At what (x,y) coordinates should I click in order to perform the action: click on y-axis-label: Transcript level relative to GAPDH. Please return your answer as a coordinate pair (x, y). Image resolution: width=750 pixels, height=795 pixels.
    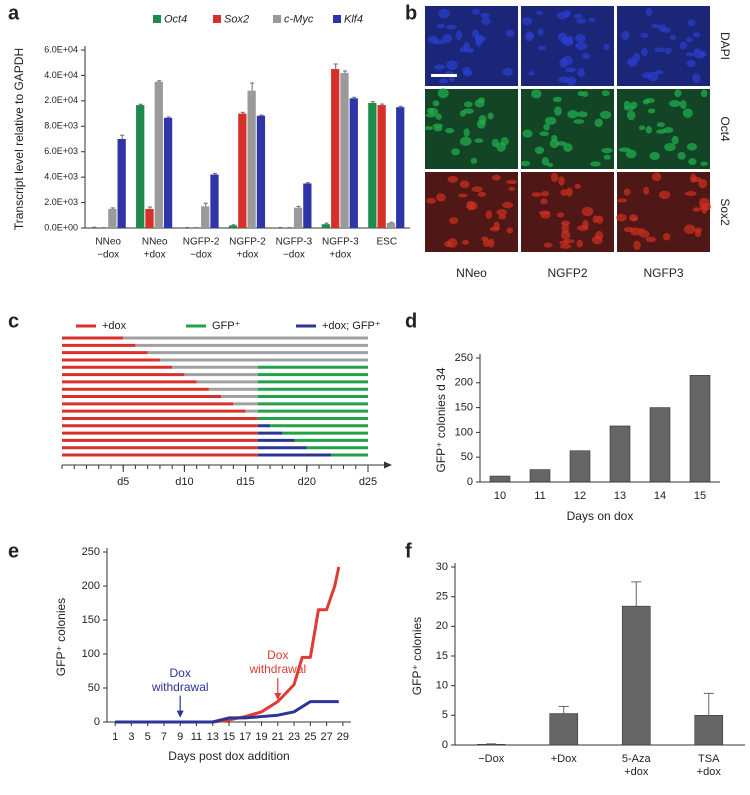
    Looking at the image, I should click on (19, 139).